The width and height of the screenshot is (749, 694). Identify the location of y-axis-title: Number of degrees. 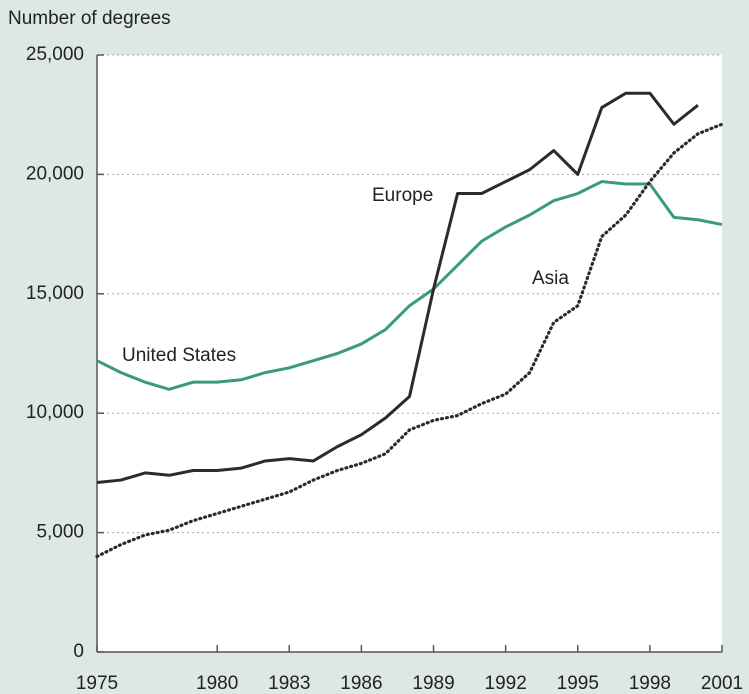
(89, 18).